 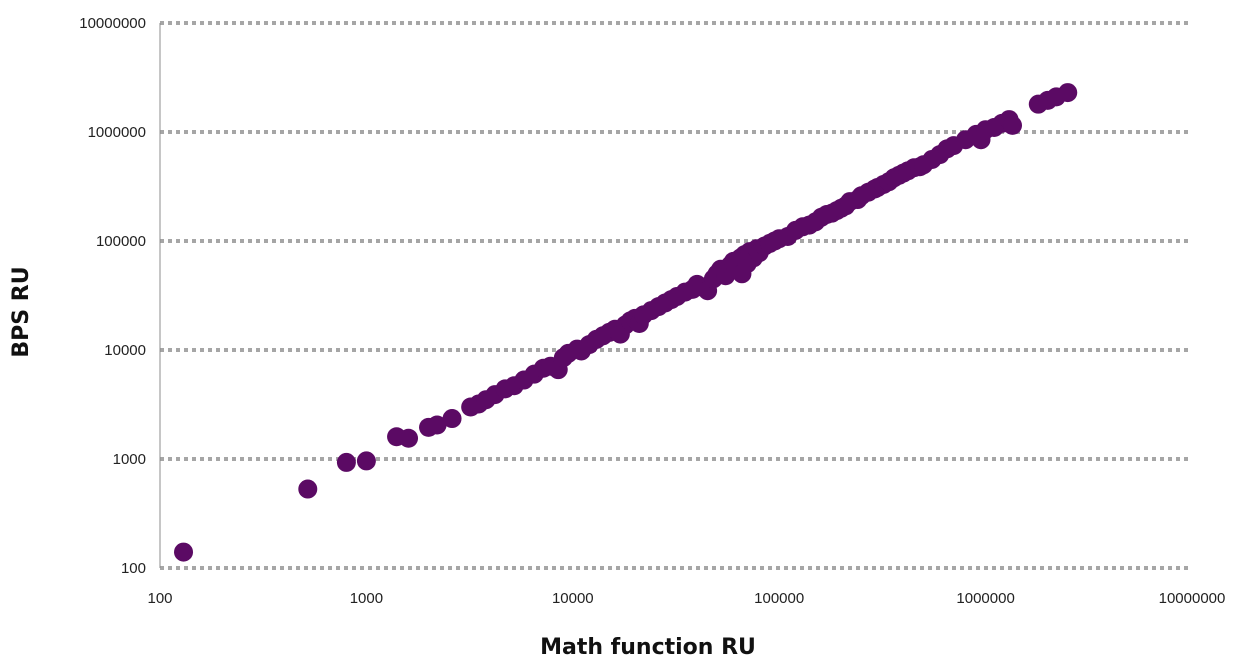 What do you see at coordinates (779, 598) in the screenshot?
I see `x-tick-label: 100000` at bounding box center [779, 598].